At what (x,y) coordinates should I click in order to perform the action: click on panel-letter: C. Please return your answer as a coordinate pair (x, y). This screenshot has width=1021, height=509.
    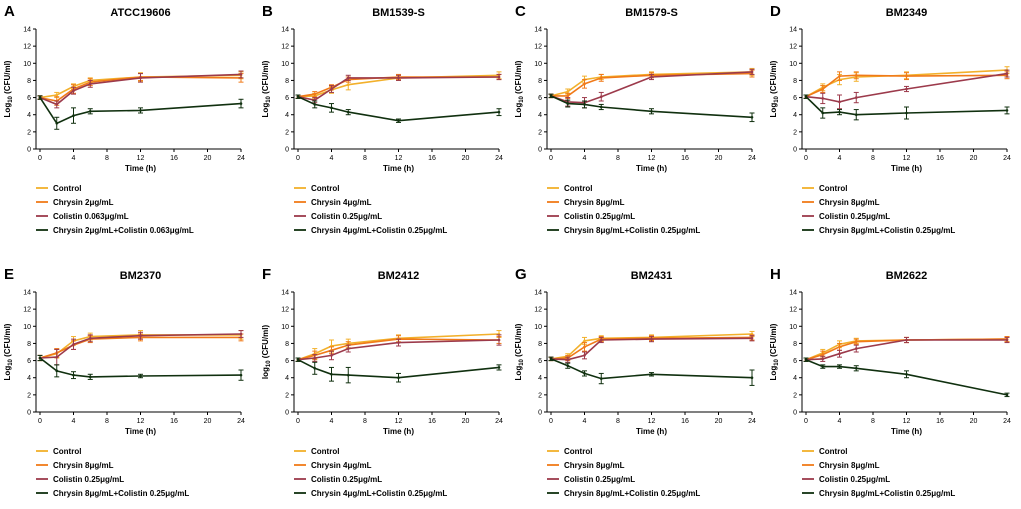
    Looking at the image, I should click on (520, 11).